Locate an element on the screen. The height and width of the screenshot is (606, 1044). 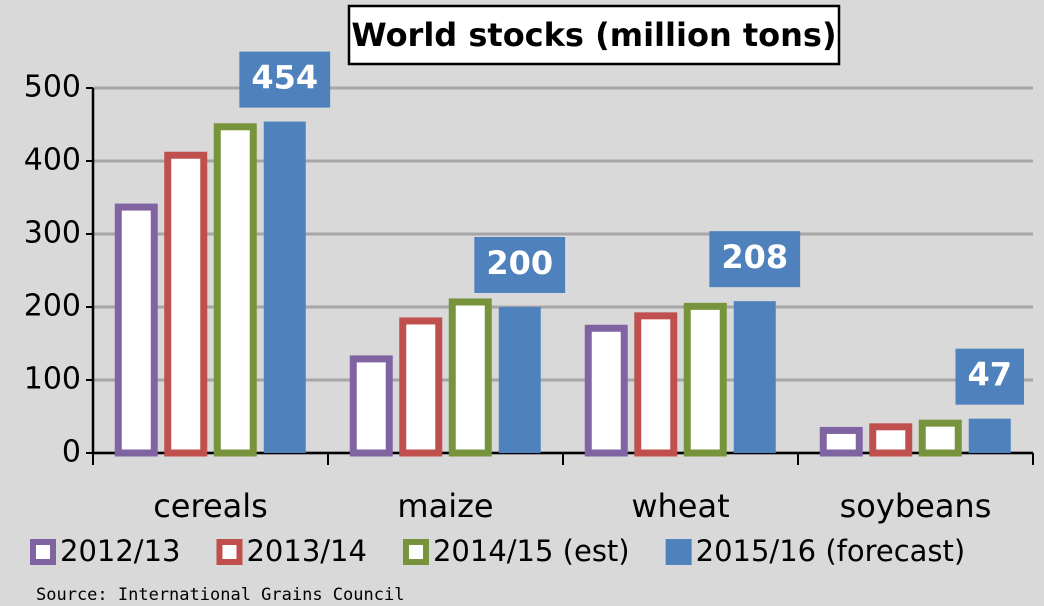
x-tick-label: wheat is located at coordinates (680, 506).